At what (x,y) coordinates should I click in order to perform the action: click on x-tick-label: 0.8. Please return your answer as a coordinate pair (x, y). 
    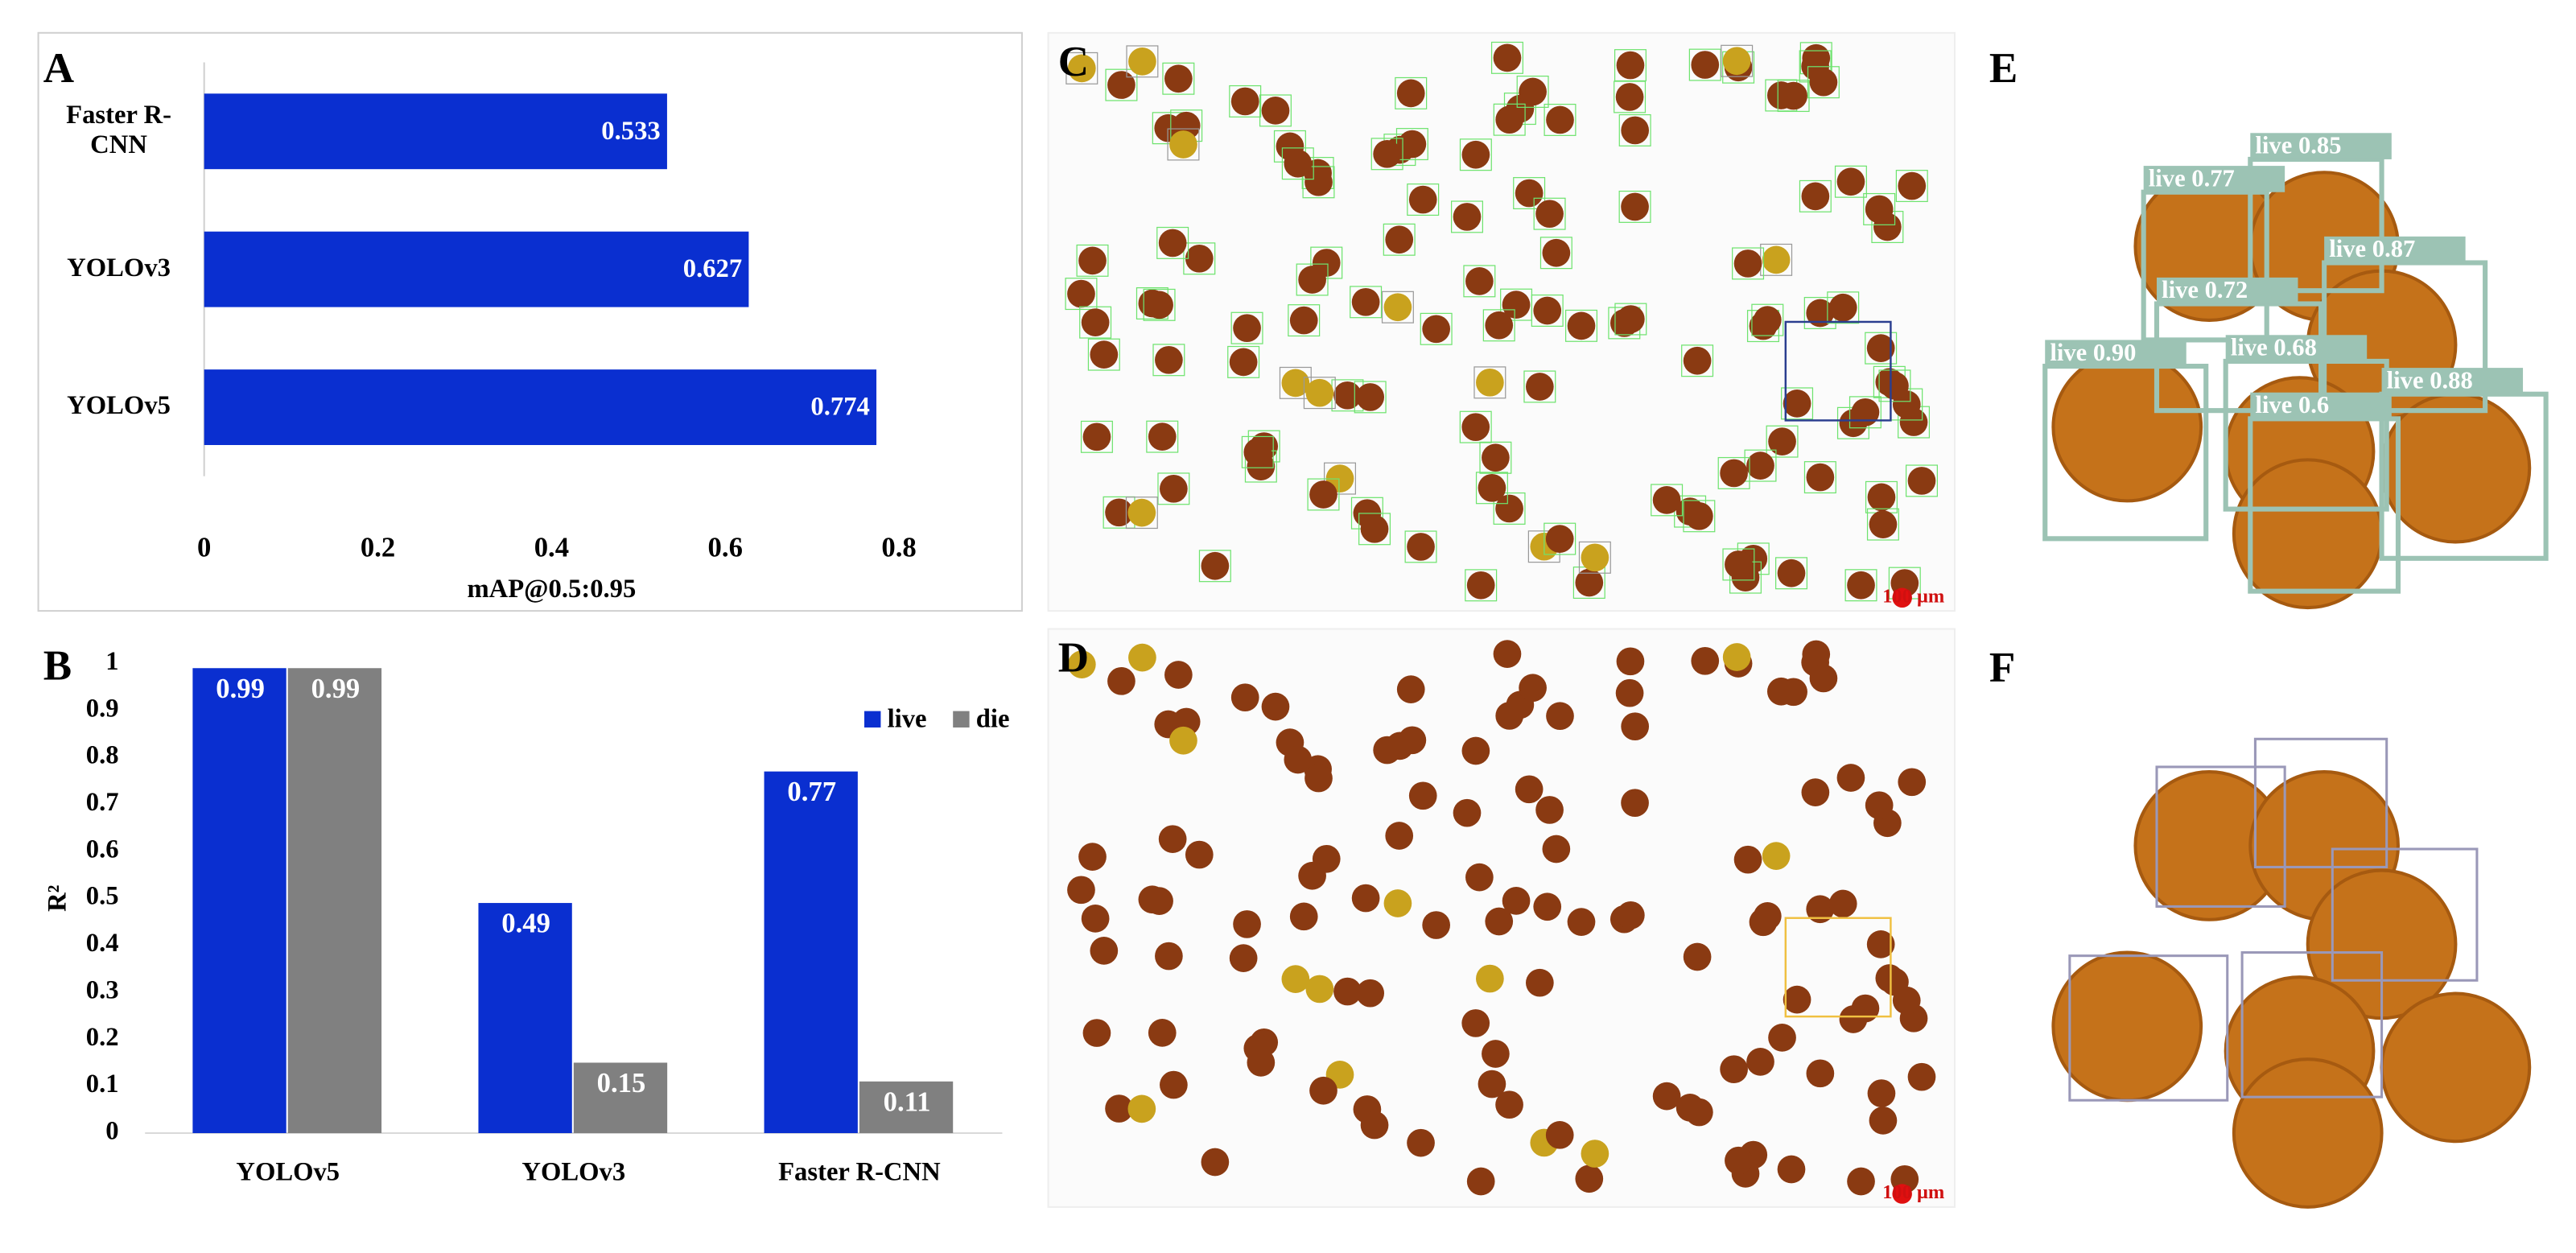
    Looking at the image, I should click on (898, 547).